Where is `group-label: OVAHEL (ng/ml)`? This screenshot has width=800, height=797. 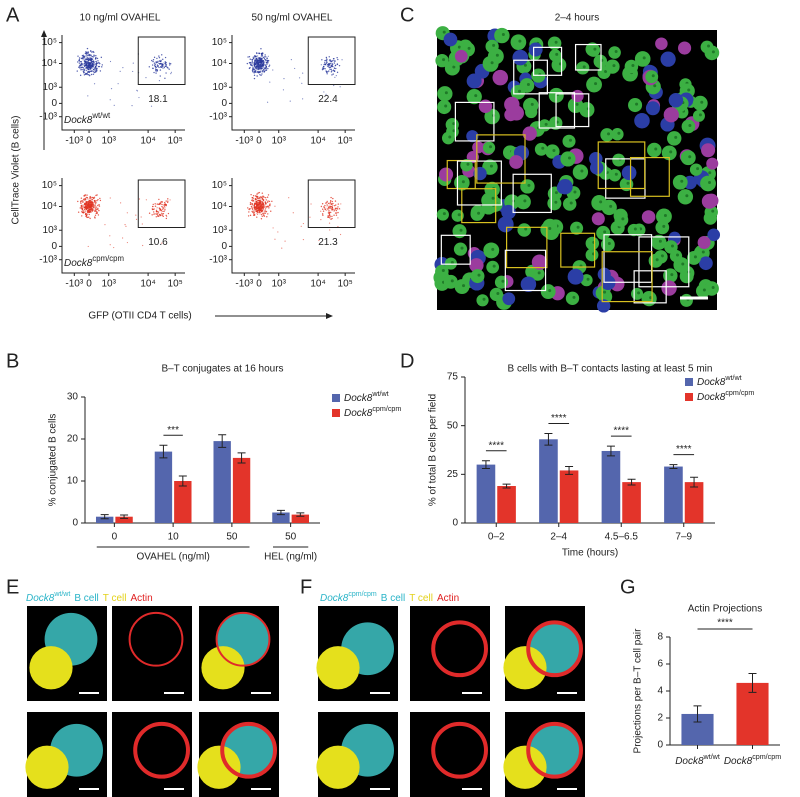 group-label: OVAHEL (ng/ml) is located at coordinates (172, 557).